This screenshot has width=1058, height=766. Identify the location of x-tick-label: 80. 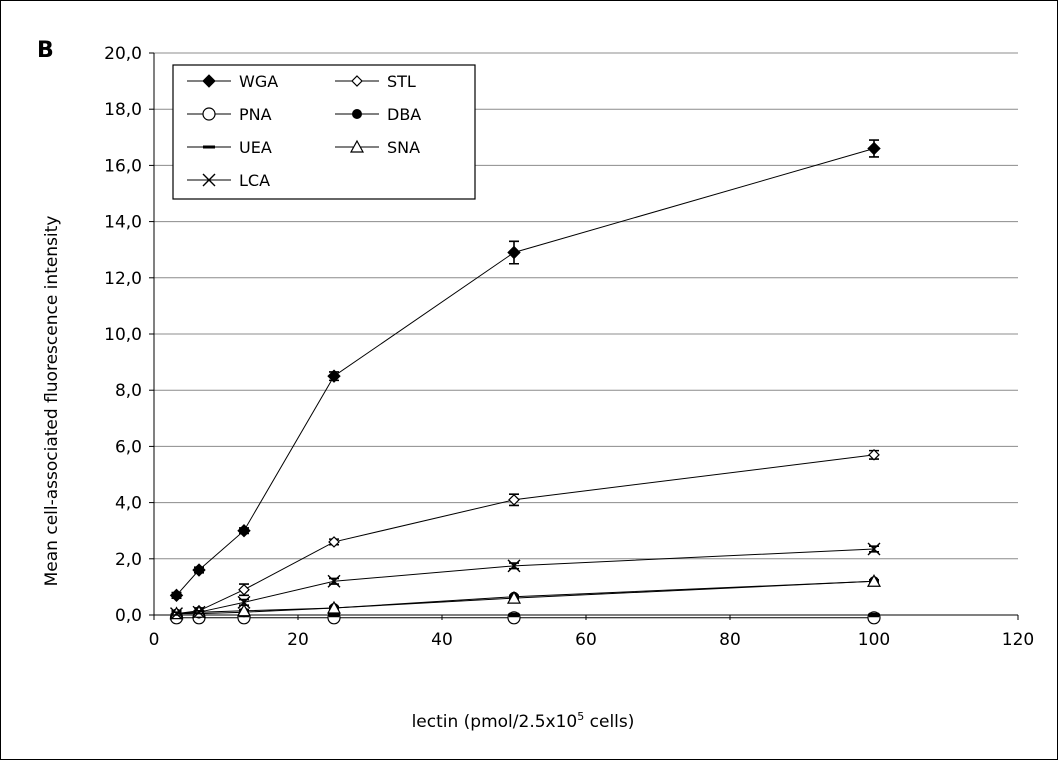
(730, 640).